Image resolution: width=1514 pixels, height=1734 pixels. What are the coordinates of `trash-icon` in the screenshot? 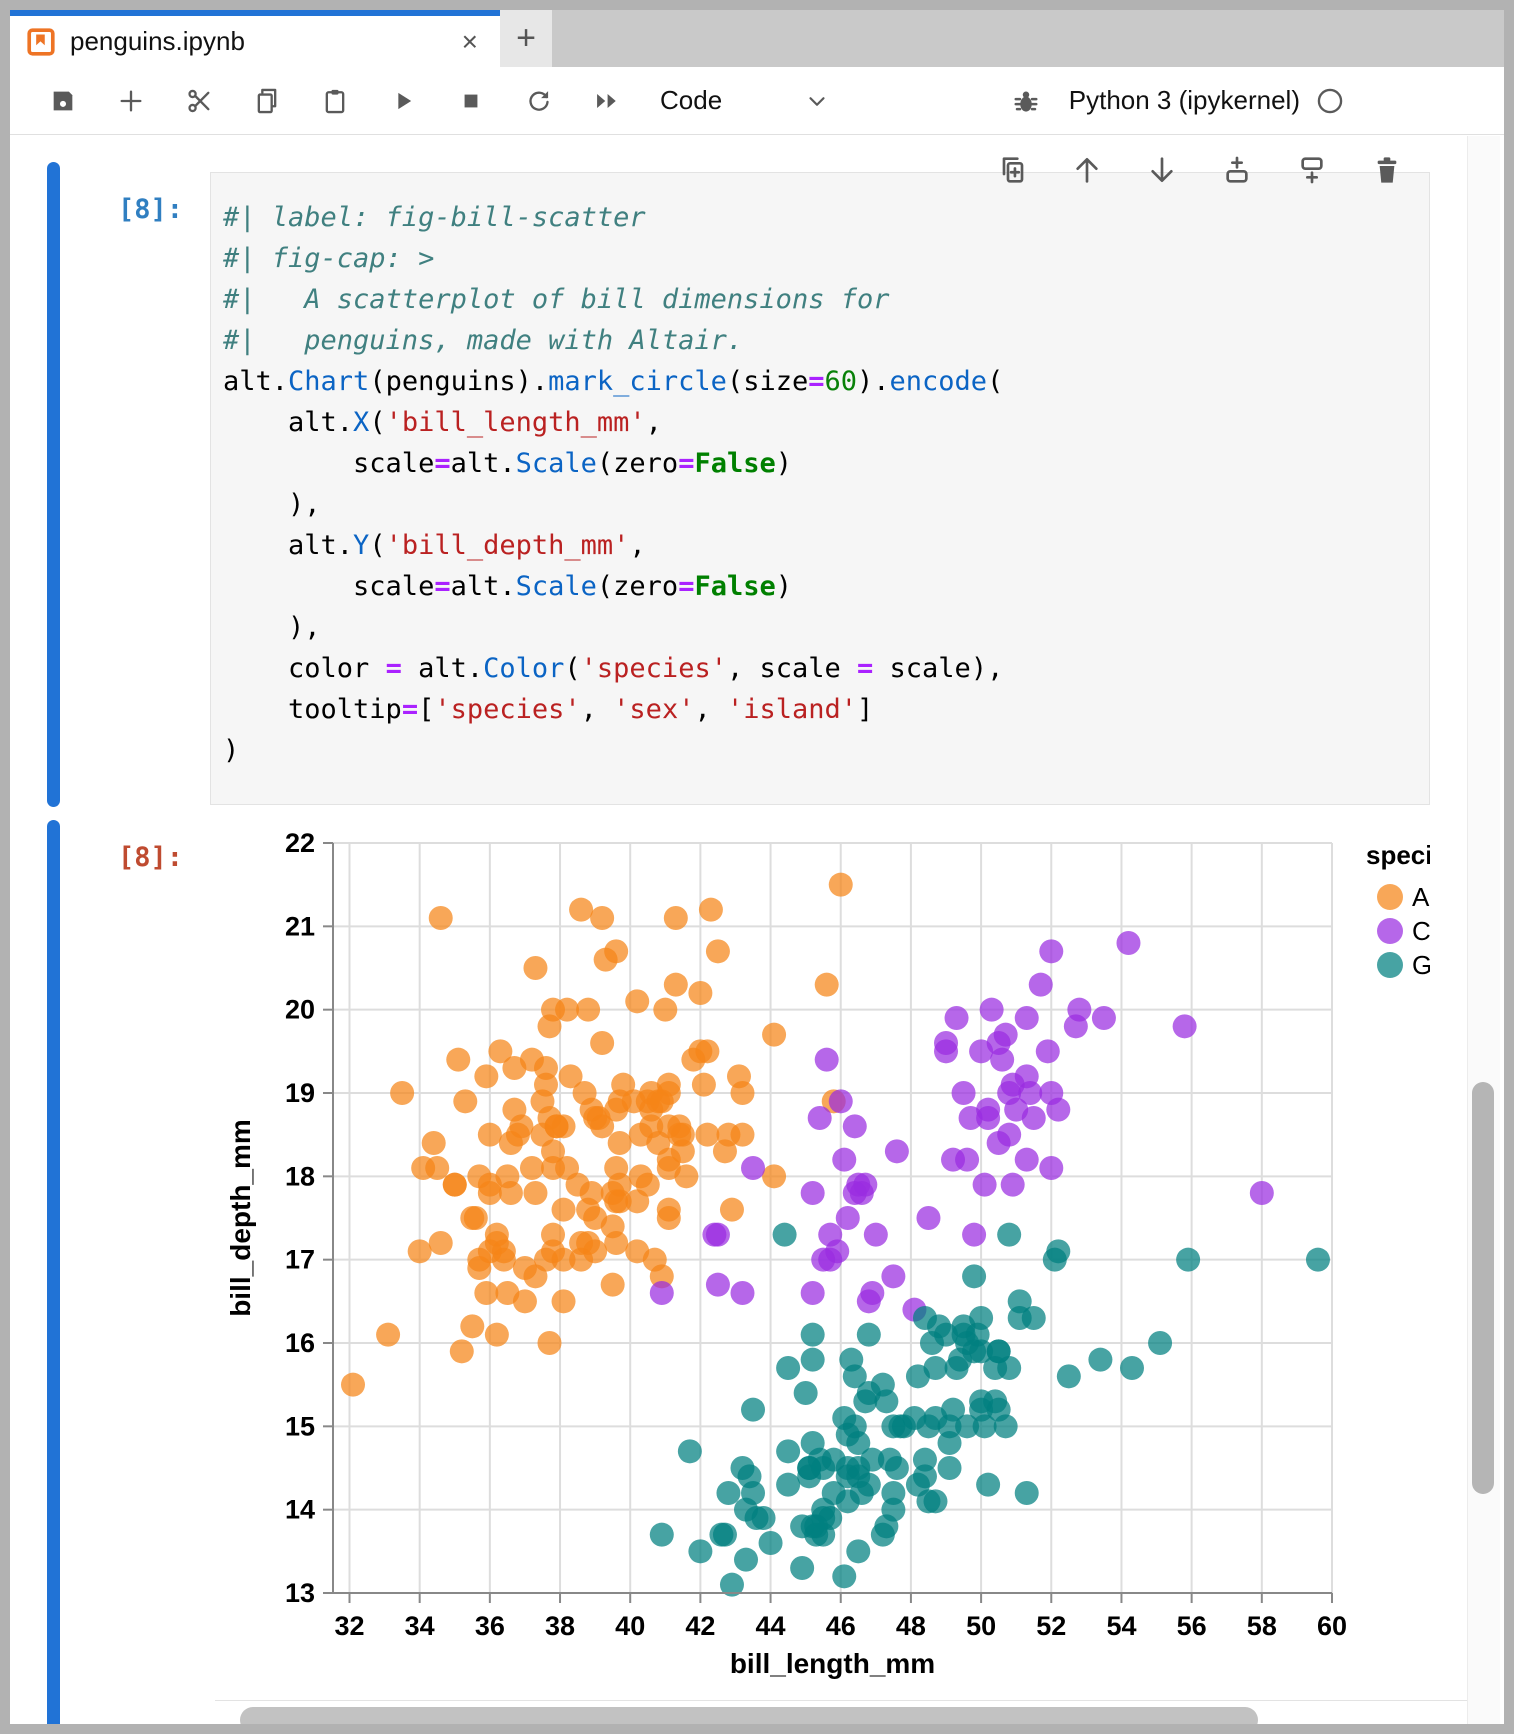 It's located at (1387, 170).